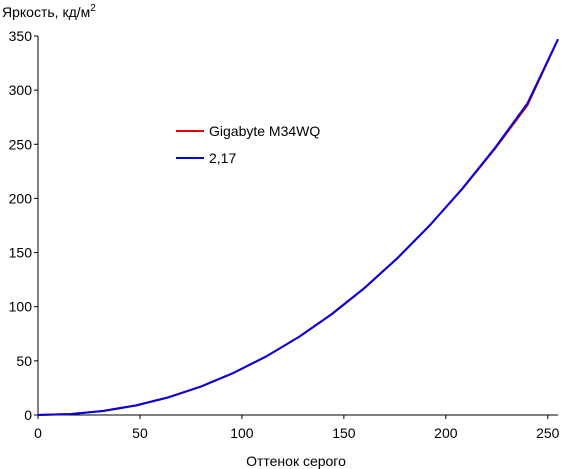  I want to click on legend: Gigabyte M34WQ 2,17, so click(248, 144).